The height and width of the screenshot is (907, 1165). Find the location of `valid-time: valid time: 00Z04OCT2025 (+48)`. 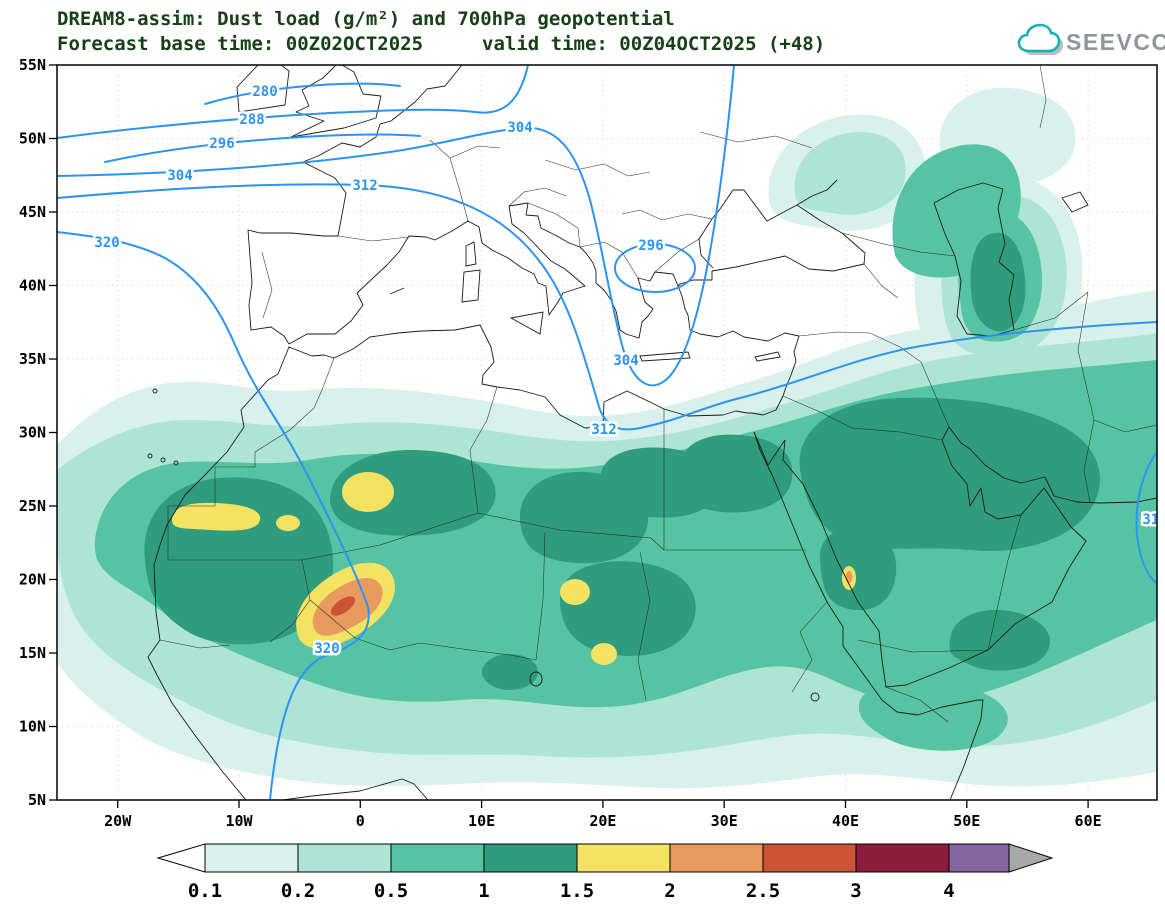

valid-time: valid time: 00Z04OCT2025 (+48) is located at coordinates (653, 44).